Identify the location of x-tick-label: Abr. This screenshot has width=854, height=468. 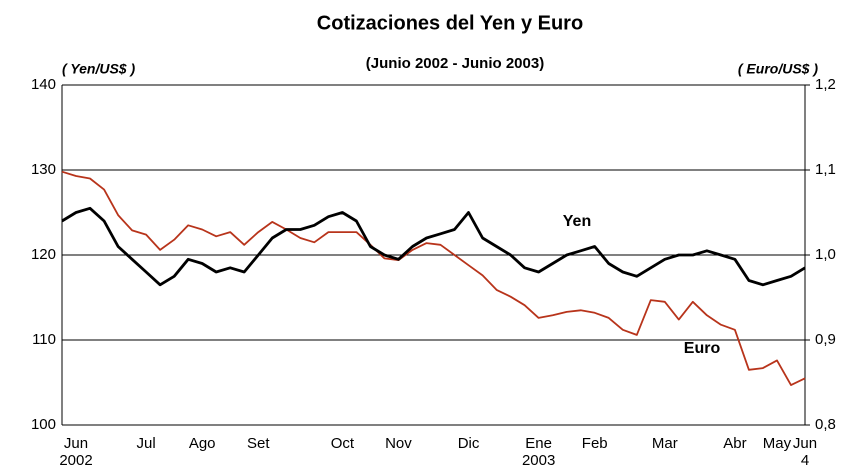
(734, 443).